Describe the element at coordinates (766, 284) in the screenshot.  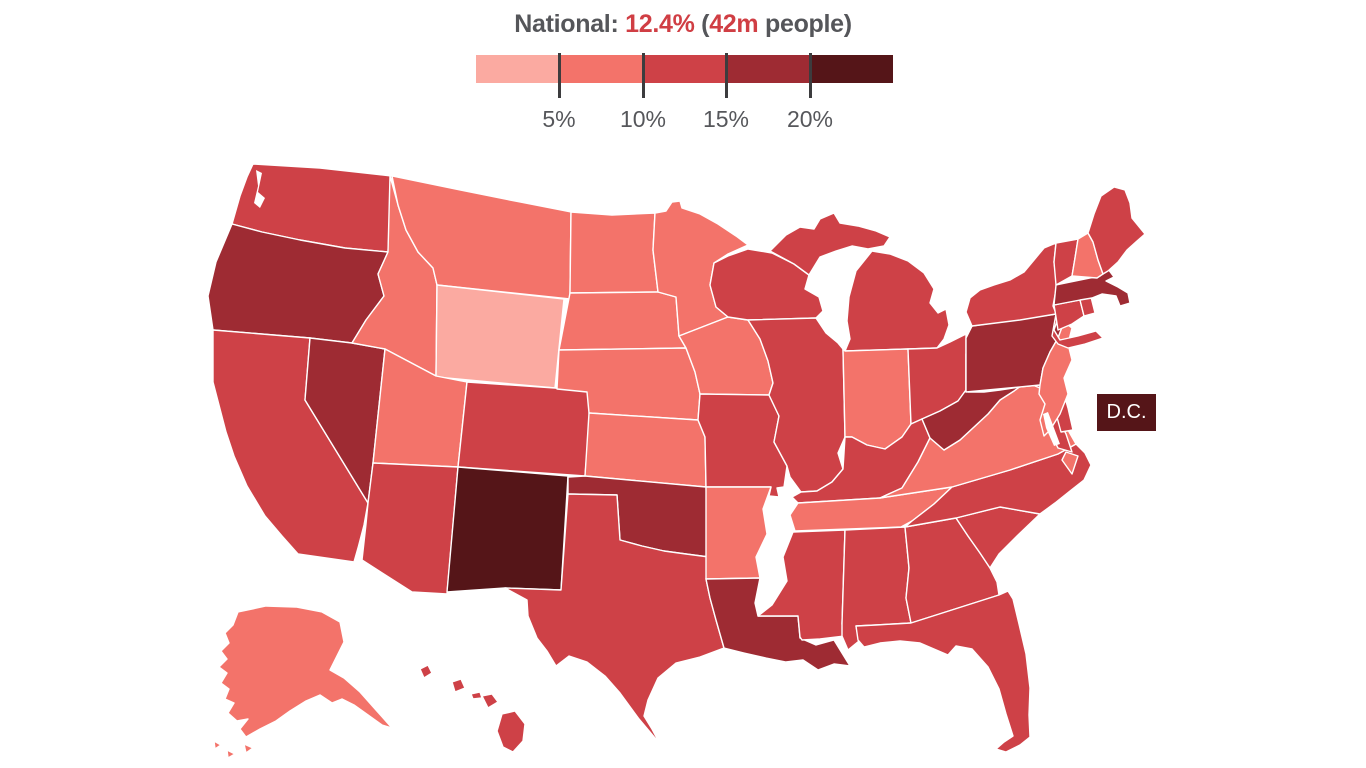
I see `state-wisconsin` at that location.